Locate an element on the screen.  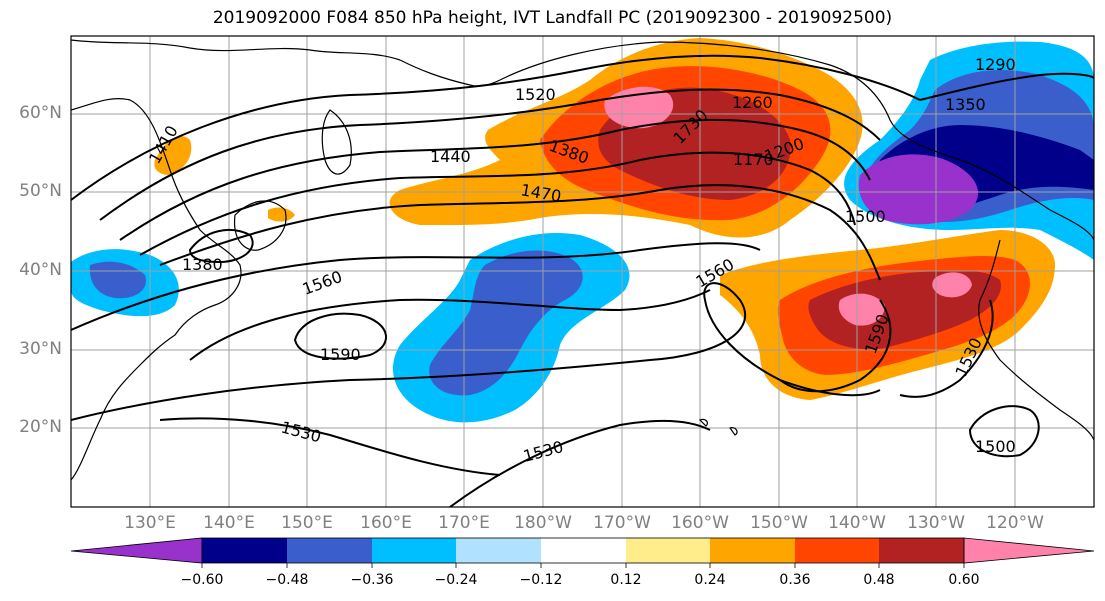
ivt-negative-region-central-blue is located at coordinates (506, 323).